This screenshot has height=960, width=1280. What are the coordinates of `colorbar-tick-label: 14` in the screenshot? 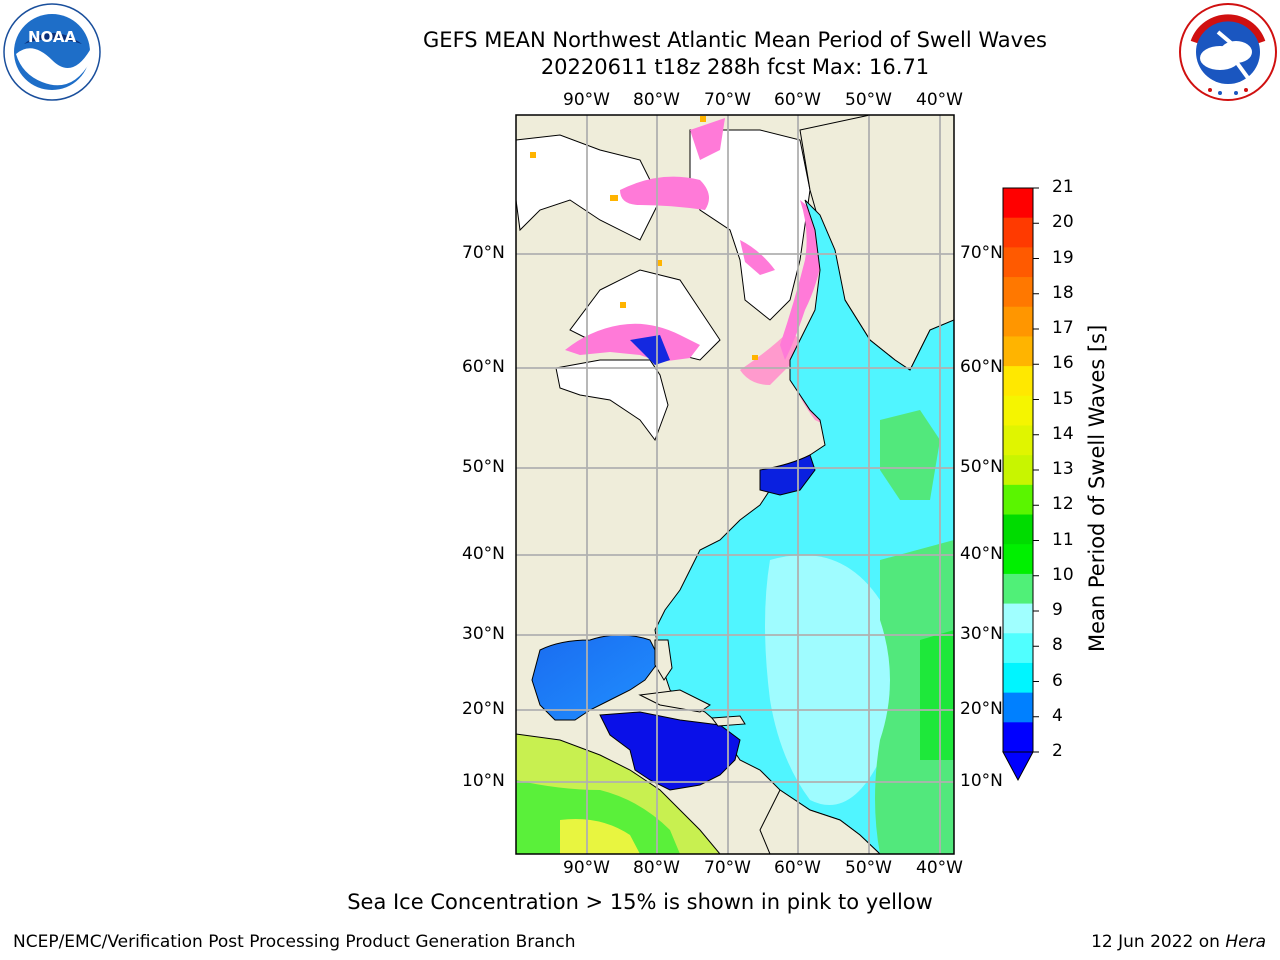 It's located at (1063, 433).